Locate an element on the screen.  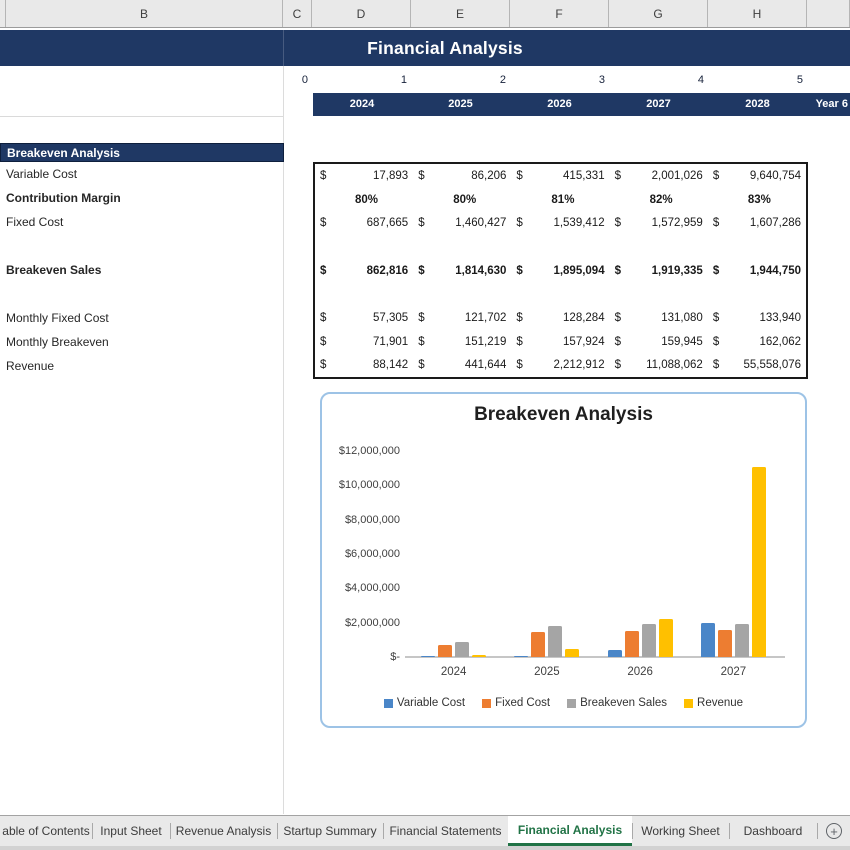
table-cell: $159,945 is located at coordinates (659, 342).